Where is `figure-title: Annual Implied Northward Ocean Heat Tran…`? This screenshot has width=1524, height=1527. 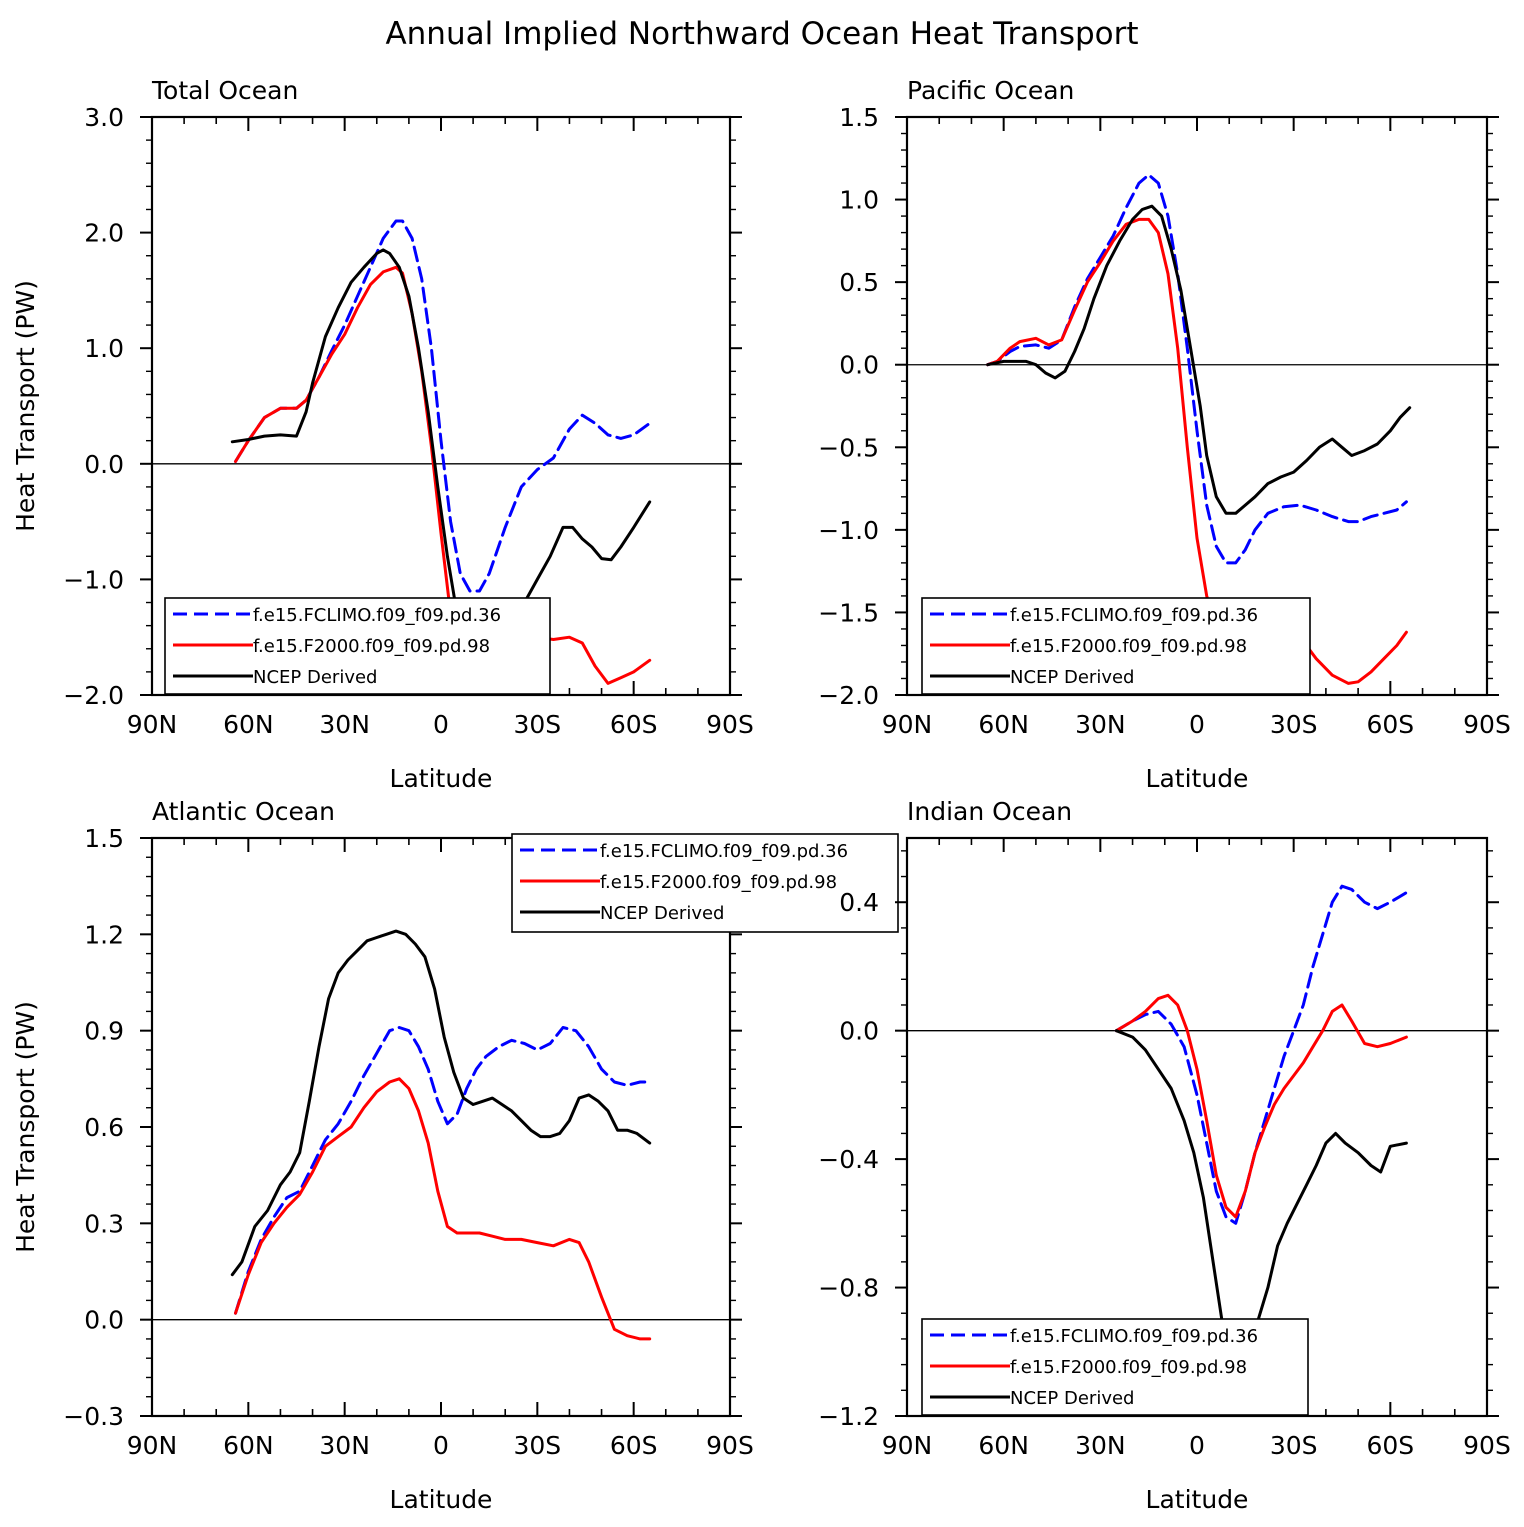 figure-title: Annual Implied Northward Ocean Heat Tran… is located at coordinates (761, 34).